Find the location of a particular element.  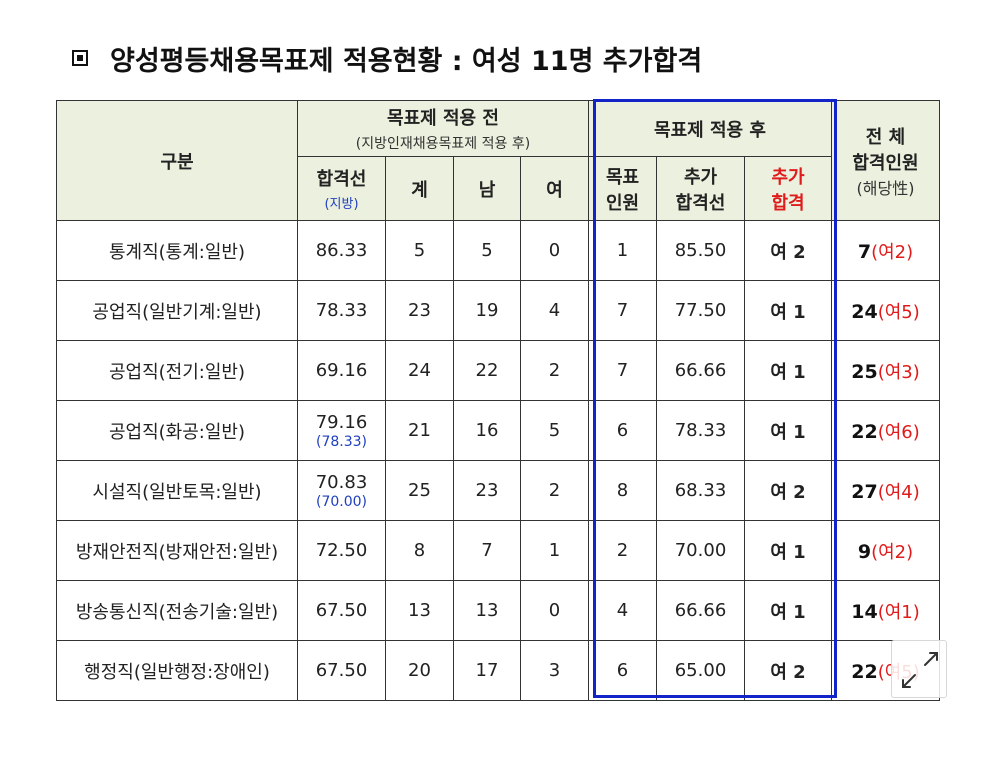

target-header: 목표 인원 is located at coordinates (622, 188).